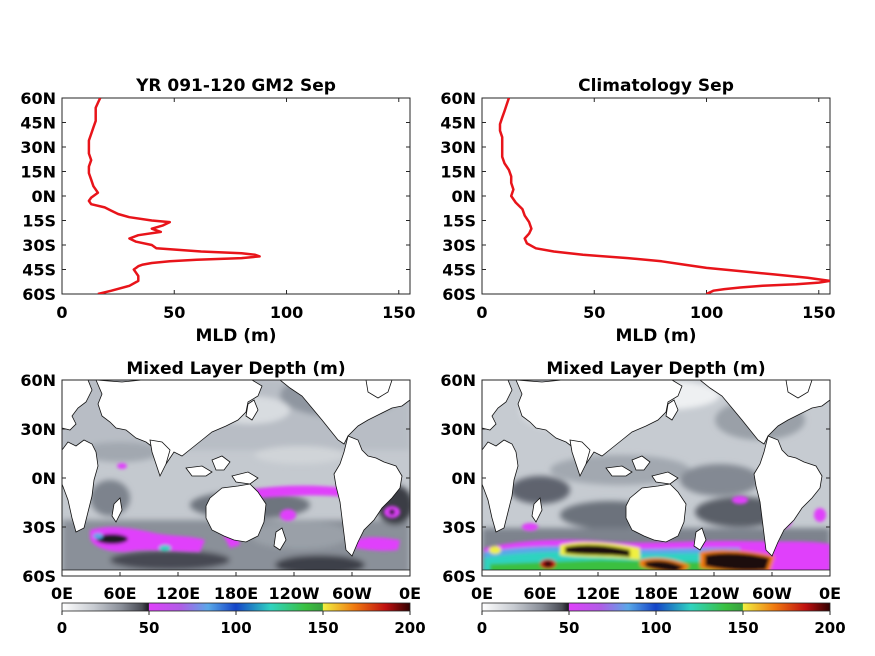  Describe the element at coordinates (539, 593) in the screenshot. I see `x-tick-label: 60E` at that location.